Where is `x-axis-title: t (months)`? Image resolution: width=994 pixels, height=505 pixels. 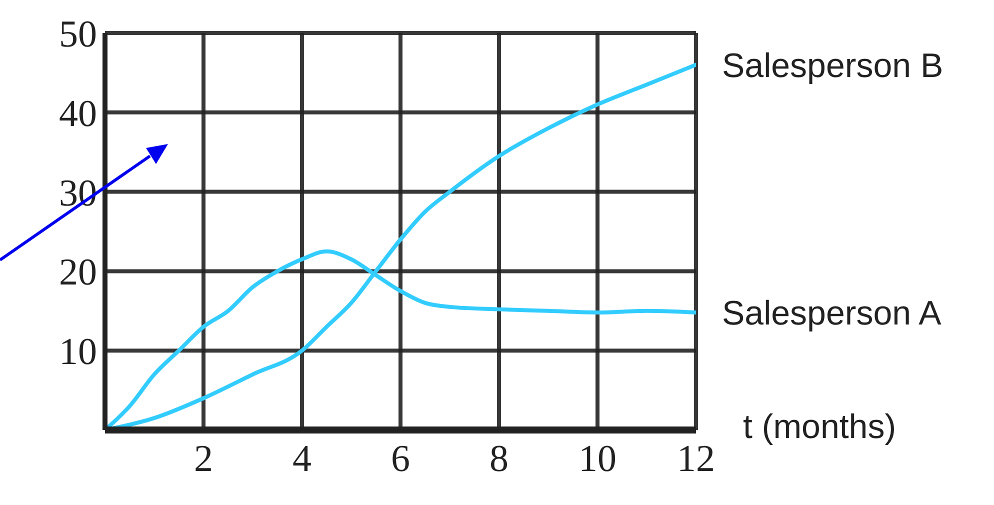
x-axis-title: t (months) is located at coordinates (819, 427).